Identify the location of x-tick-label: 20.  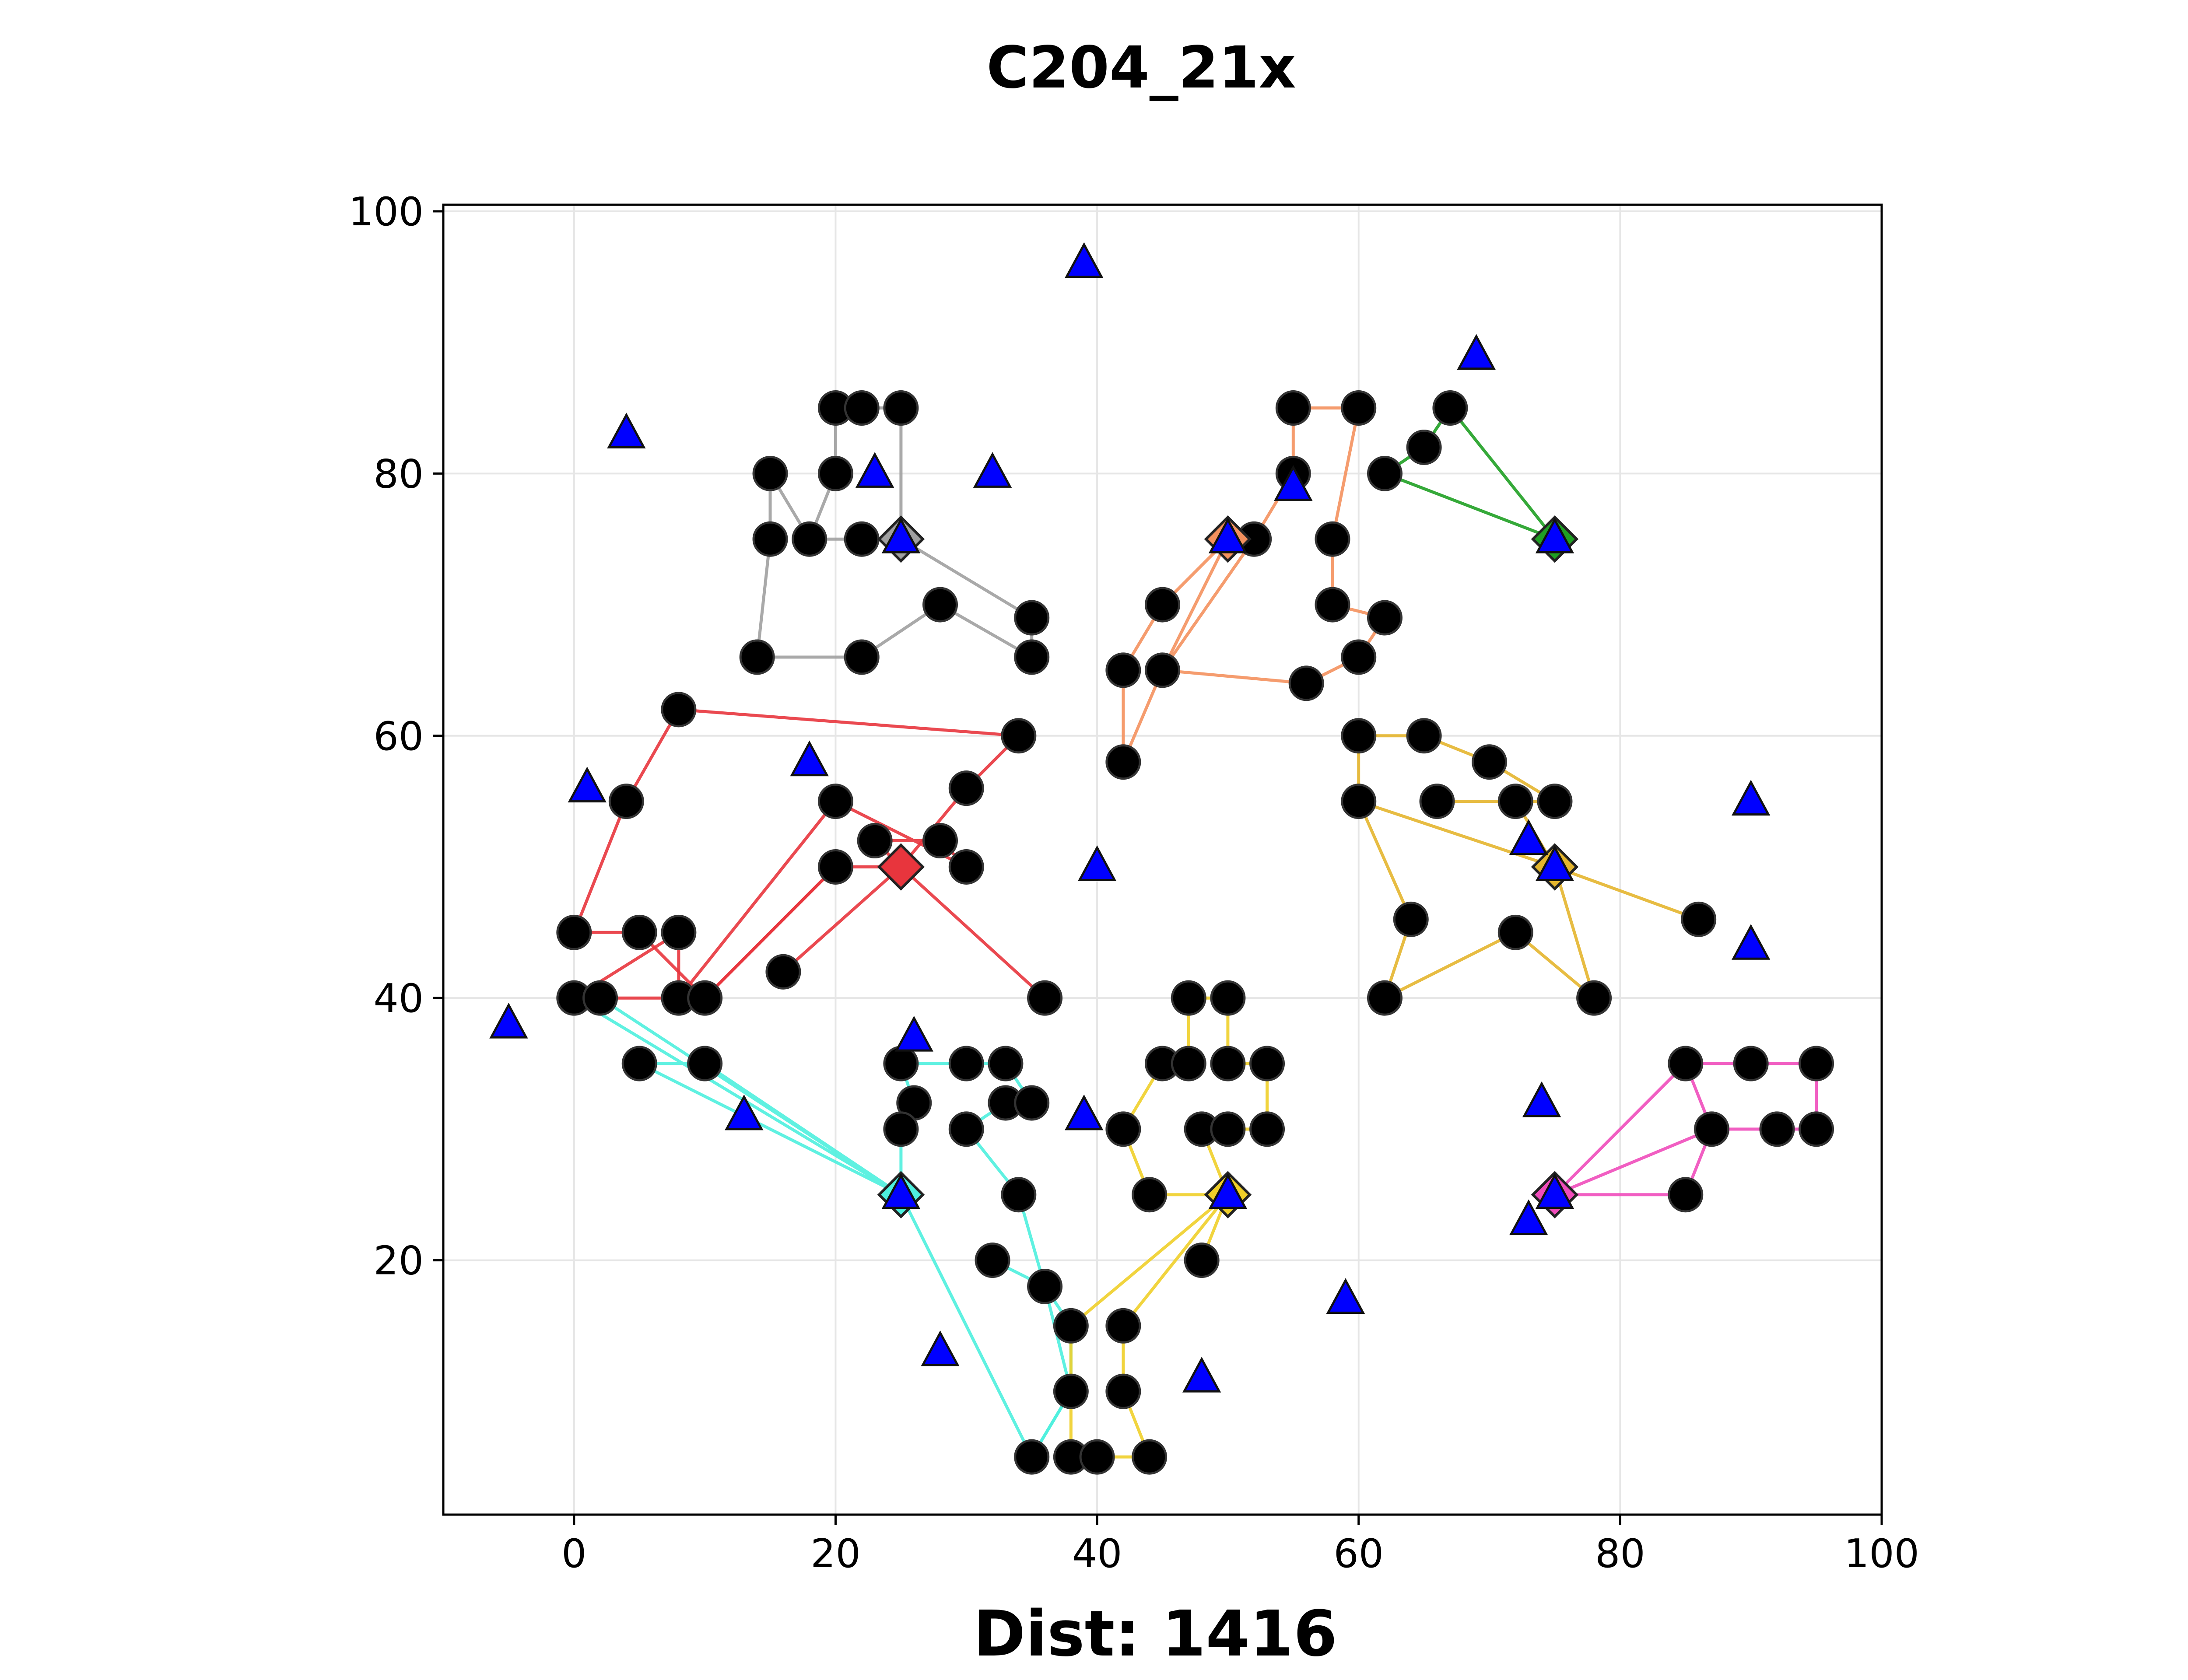
(836, 1554).